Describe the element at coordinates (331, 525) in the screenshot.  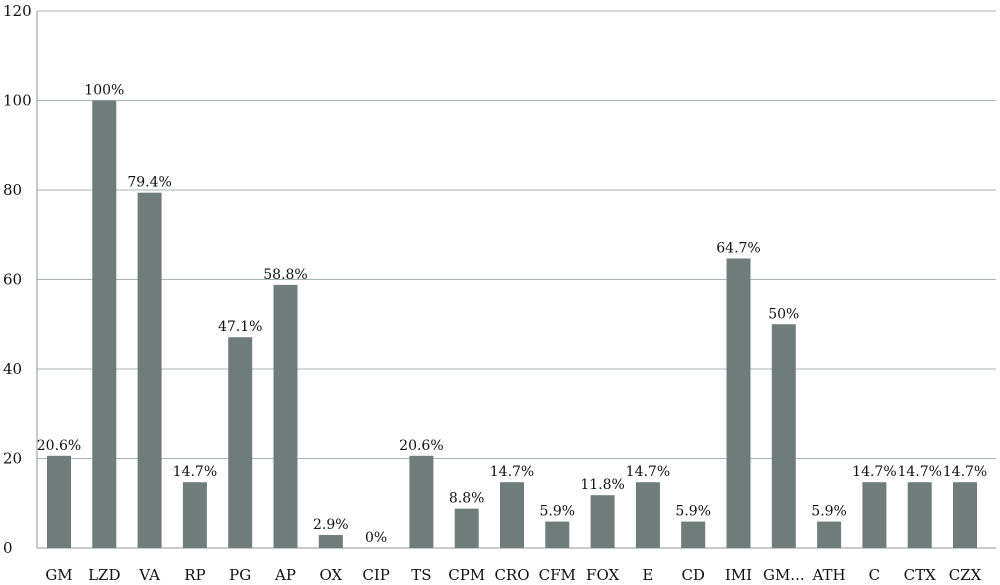
I see `data-label: 2.9%` at that location.